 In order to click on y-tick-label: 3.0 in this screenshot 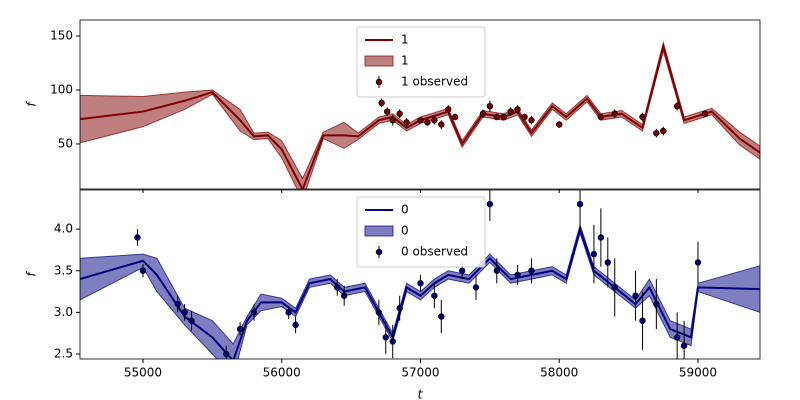, I will do `click(63, 312)`.